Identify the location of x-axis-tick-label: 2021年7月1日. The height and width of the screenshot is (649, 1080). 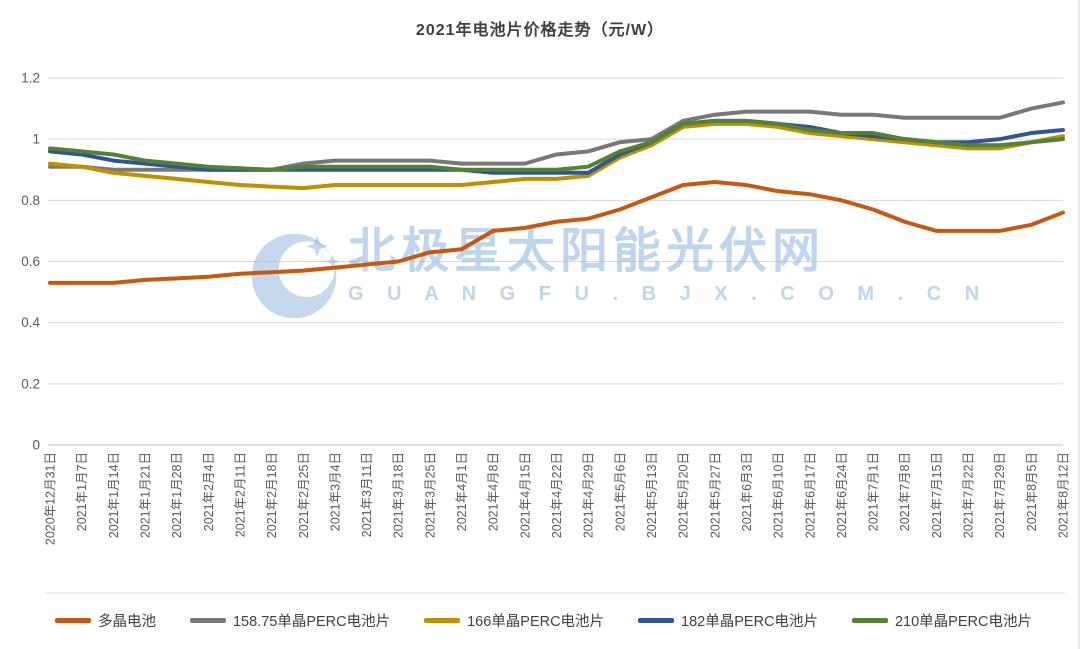
(874, 491).